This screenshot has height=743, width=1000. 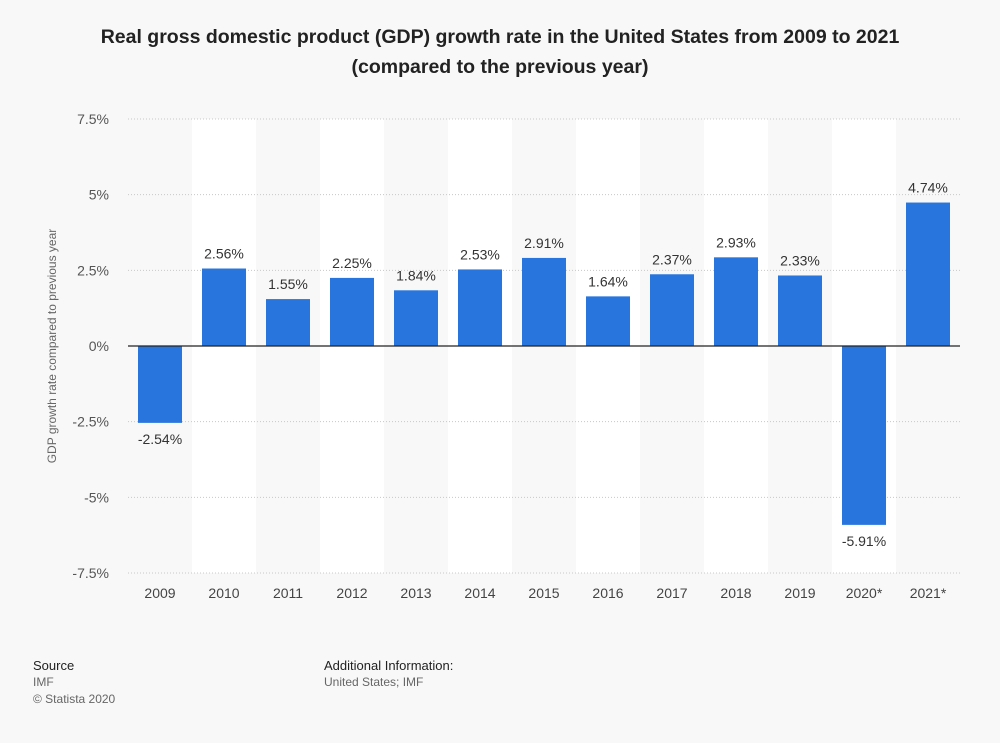 I want to click on x-tick-label: 2010, so click(x=223, y=593).